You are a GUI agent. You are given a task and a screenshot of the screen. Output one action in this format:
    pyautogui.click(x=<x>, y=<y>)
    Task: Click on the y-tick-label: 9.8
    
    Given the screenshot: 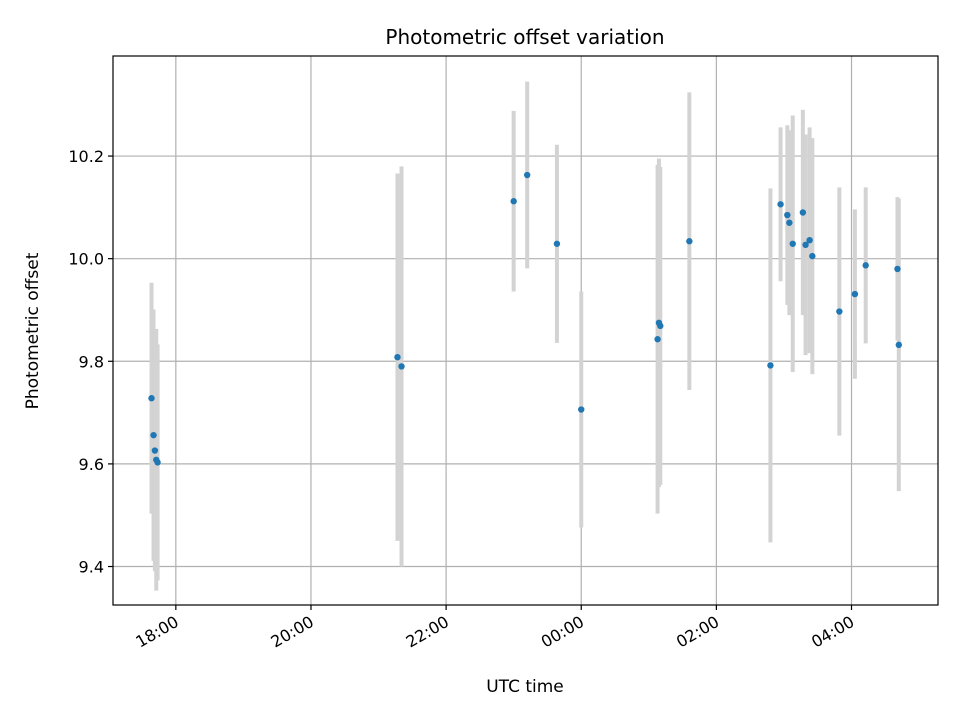 What is the action you would take?
    pyautogui.click(x=91, y=361)
    